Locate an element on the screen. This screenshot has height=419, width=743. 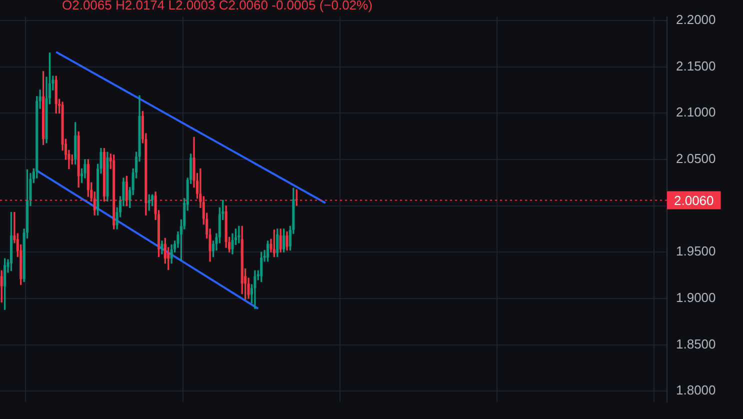
y-tick-label: 2.1000 is located at coordinates (696, 112).